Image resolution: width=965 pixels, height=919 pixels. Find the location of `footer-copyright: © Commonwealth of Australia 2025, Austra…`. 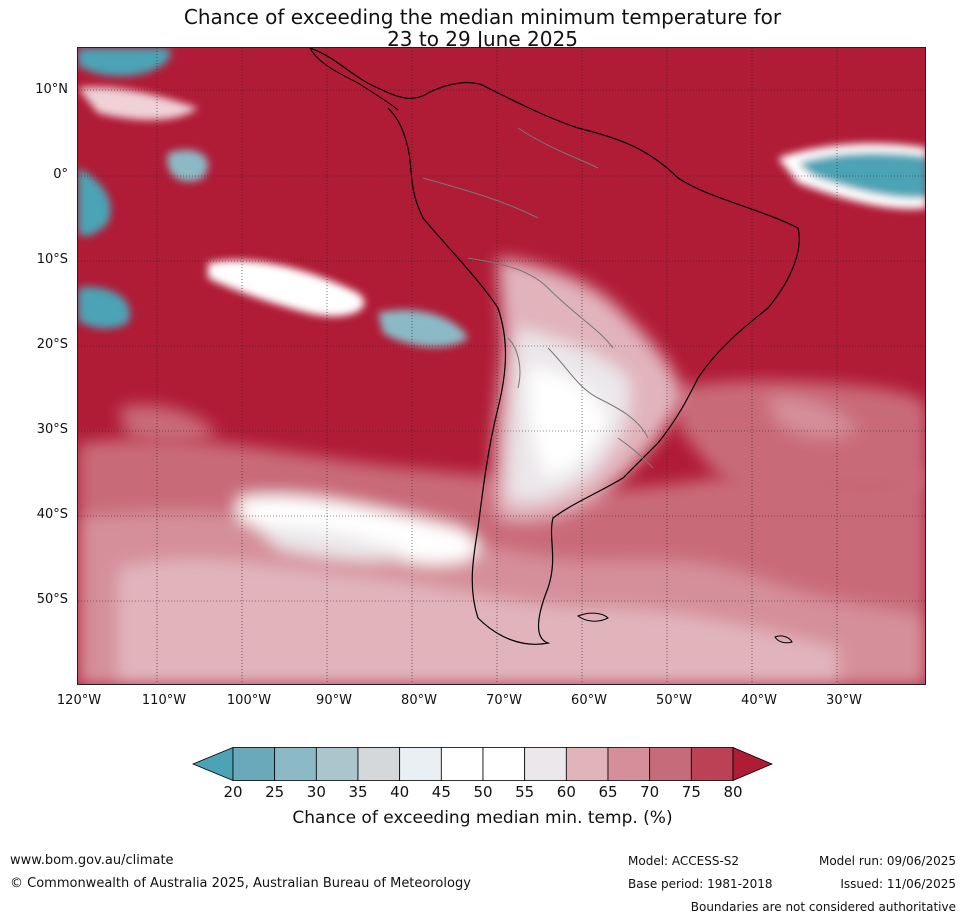

footer-copyright: © Commonwealth of Australia 2025, Austra… is located at coordinates (240, 883).